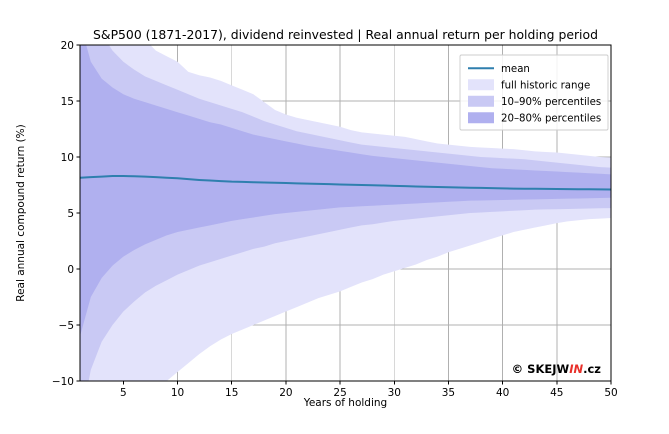 Image resolution: width=669 pixels, height=434 pixels. I want to click on x-tick-label: 30, so click(394, 393).